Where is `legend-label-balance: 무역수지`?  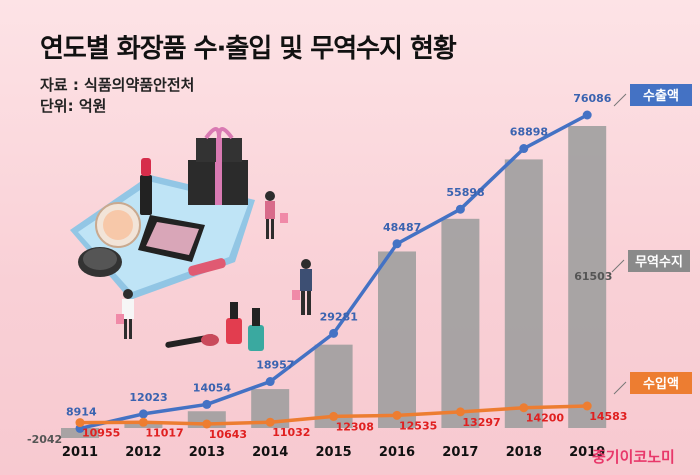 legend-label-balance: 무역수지 is located at coordinates (659, 262).